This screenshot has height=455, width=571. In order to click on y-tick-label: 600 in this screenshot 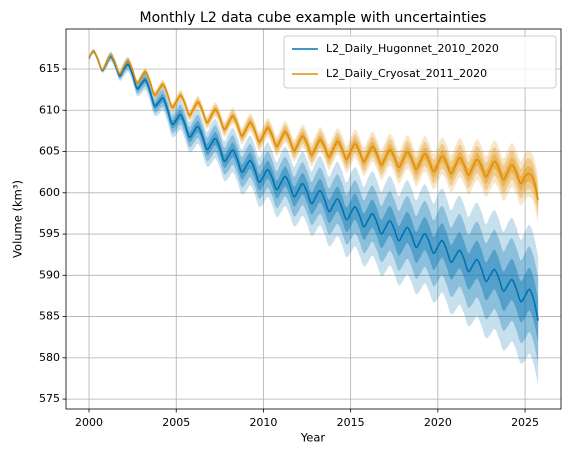, I will do `click(49, 192)`.